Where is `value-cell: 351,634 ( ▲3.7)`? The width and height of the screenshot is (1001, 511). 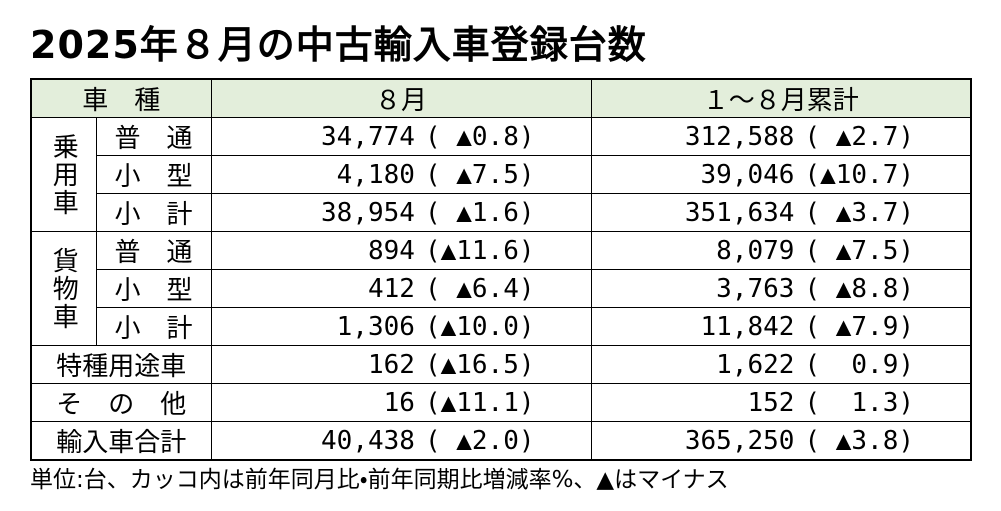
value-cell: 351,634 ( ▲3.7) is located at coordinates (781, 212).